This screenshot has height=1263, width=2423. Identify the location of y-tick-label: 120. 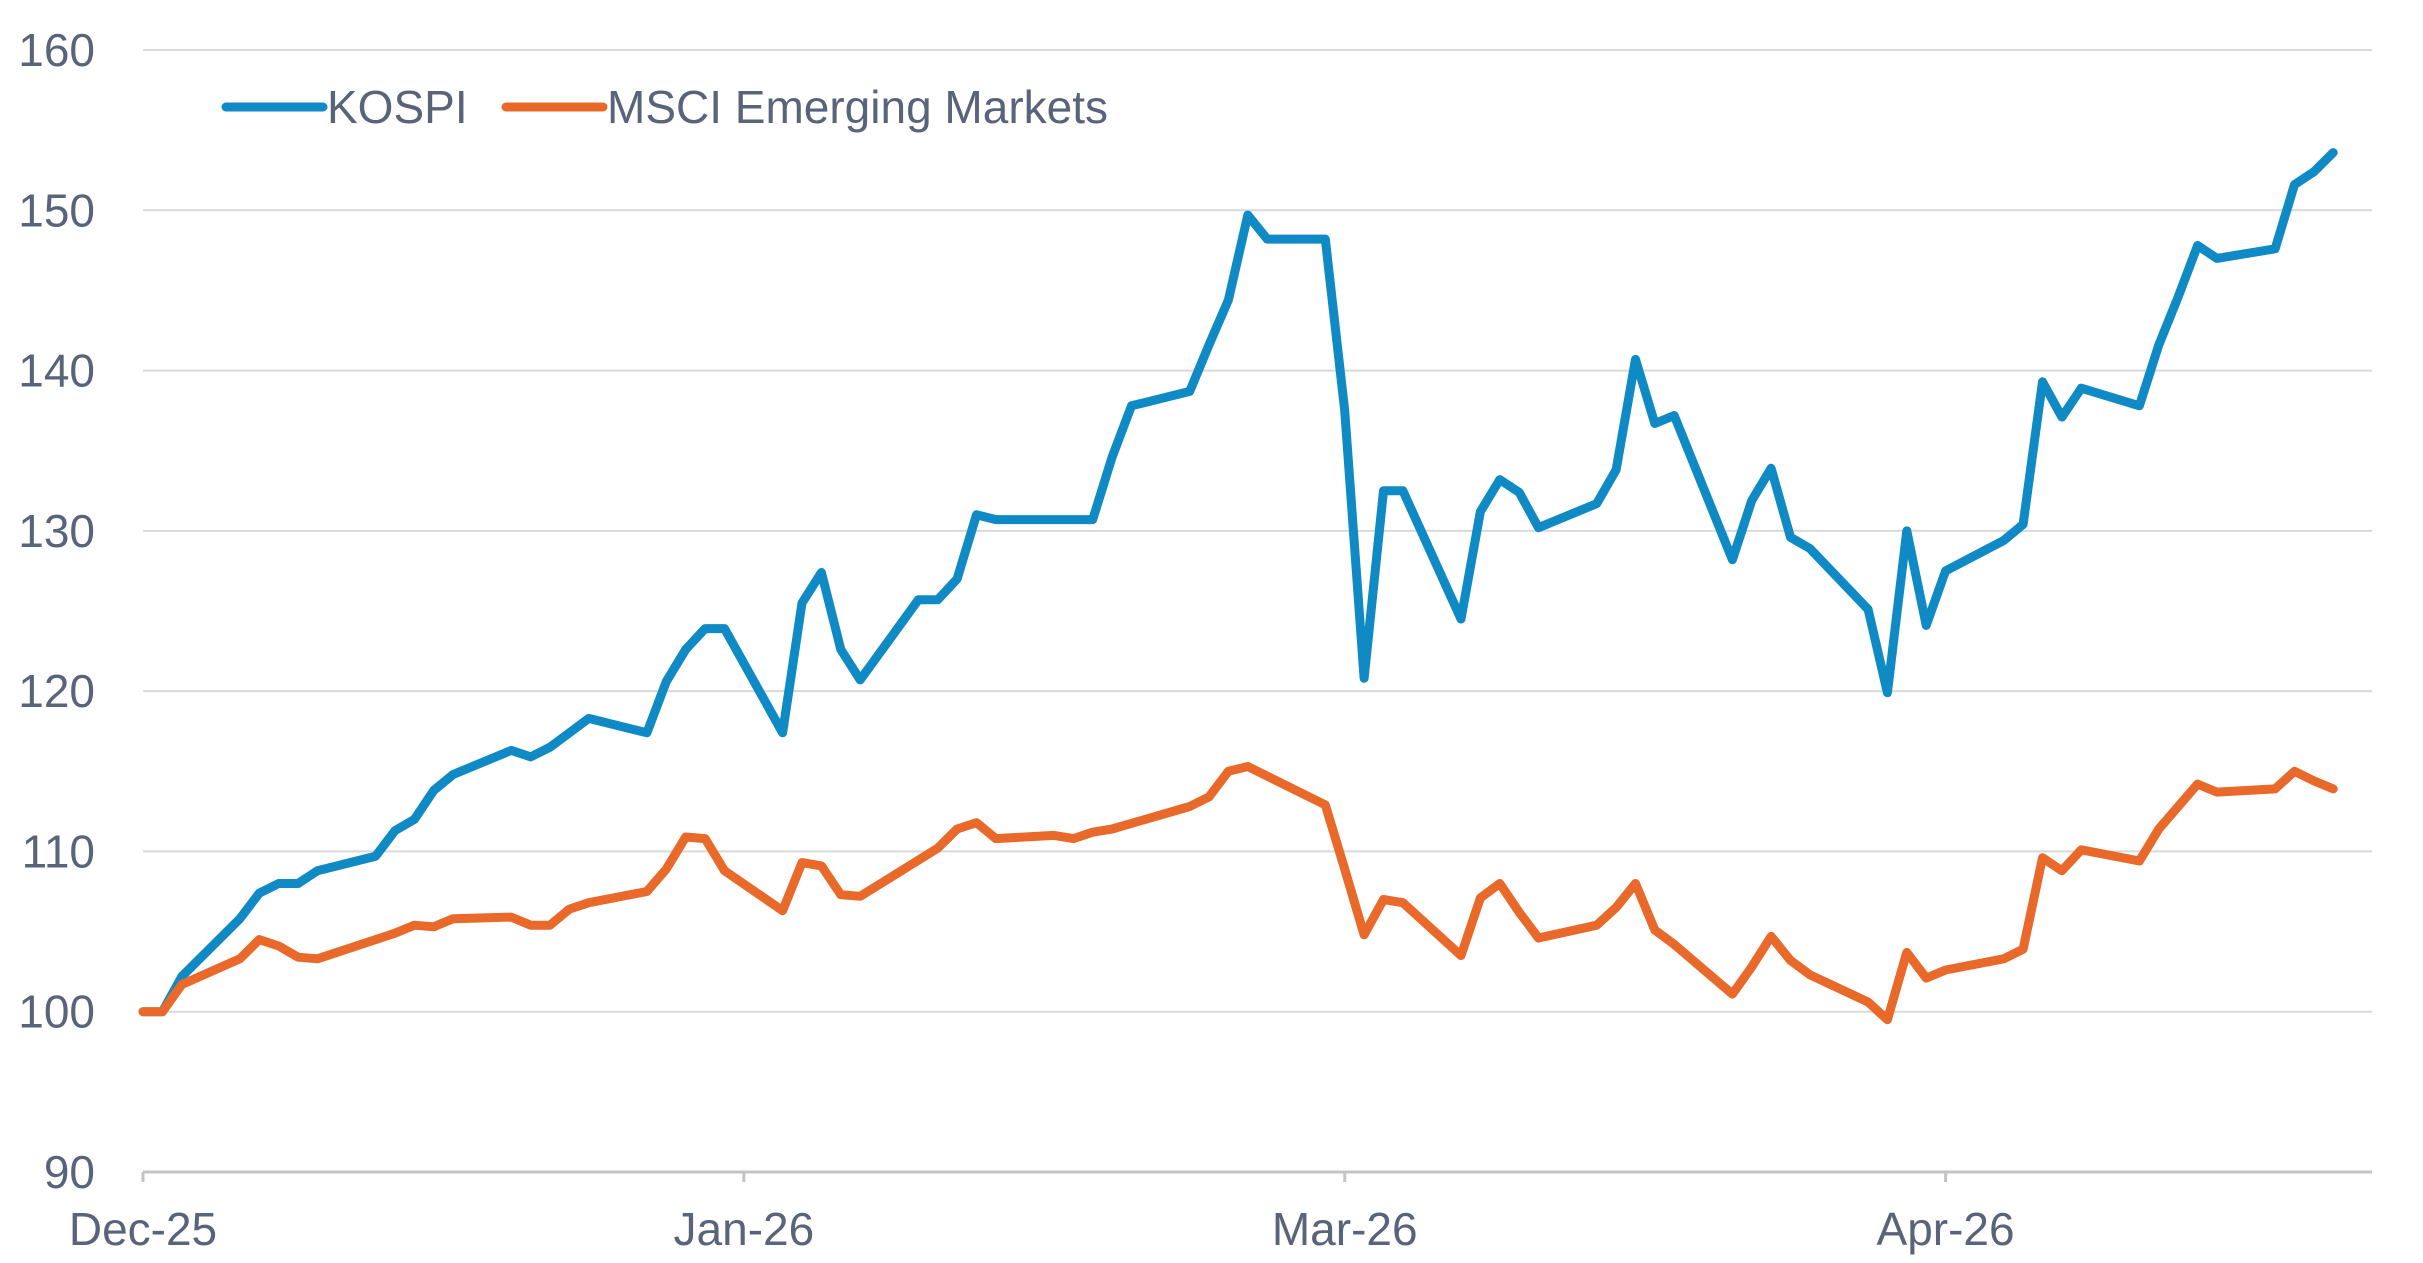
(56, 691).